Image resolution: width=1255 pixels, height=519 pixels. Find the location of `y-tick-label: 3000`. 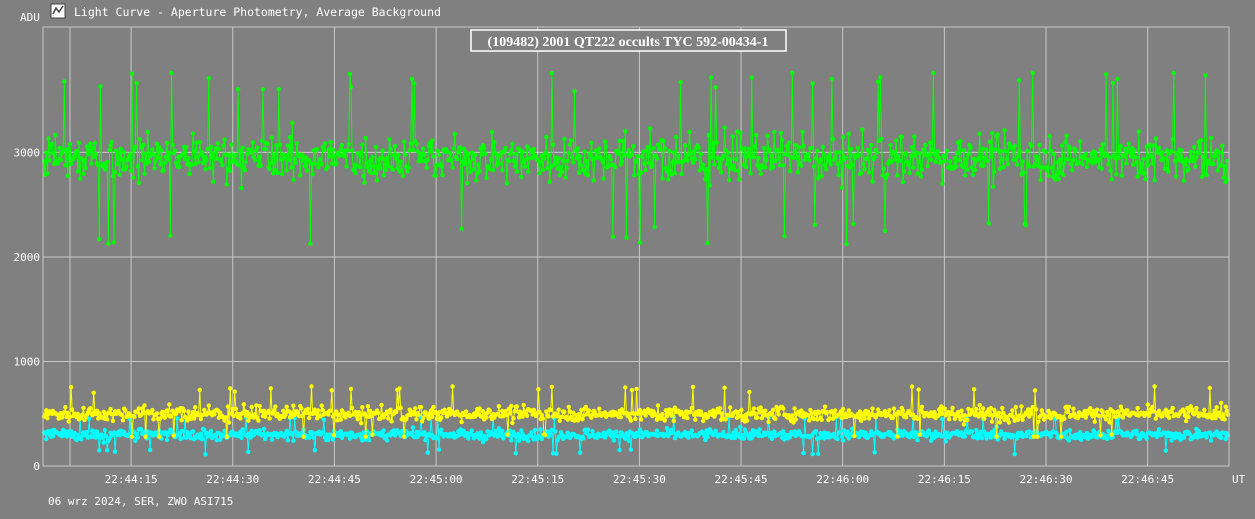

y-tick-label: 3000 is located at coordinates (27, 152).